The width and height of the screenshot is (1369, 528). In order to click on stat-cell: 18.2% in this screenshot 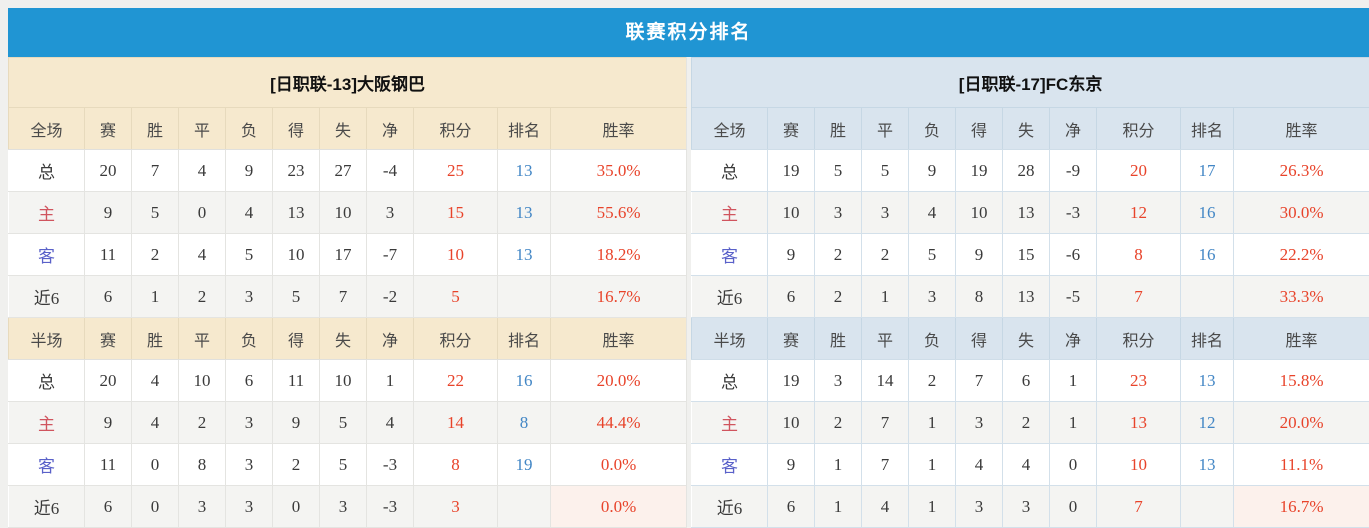, I will do `click(619, 255)`.